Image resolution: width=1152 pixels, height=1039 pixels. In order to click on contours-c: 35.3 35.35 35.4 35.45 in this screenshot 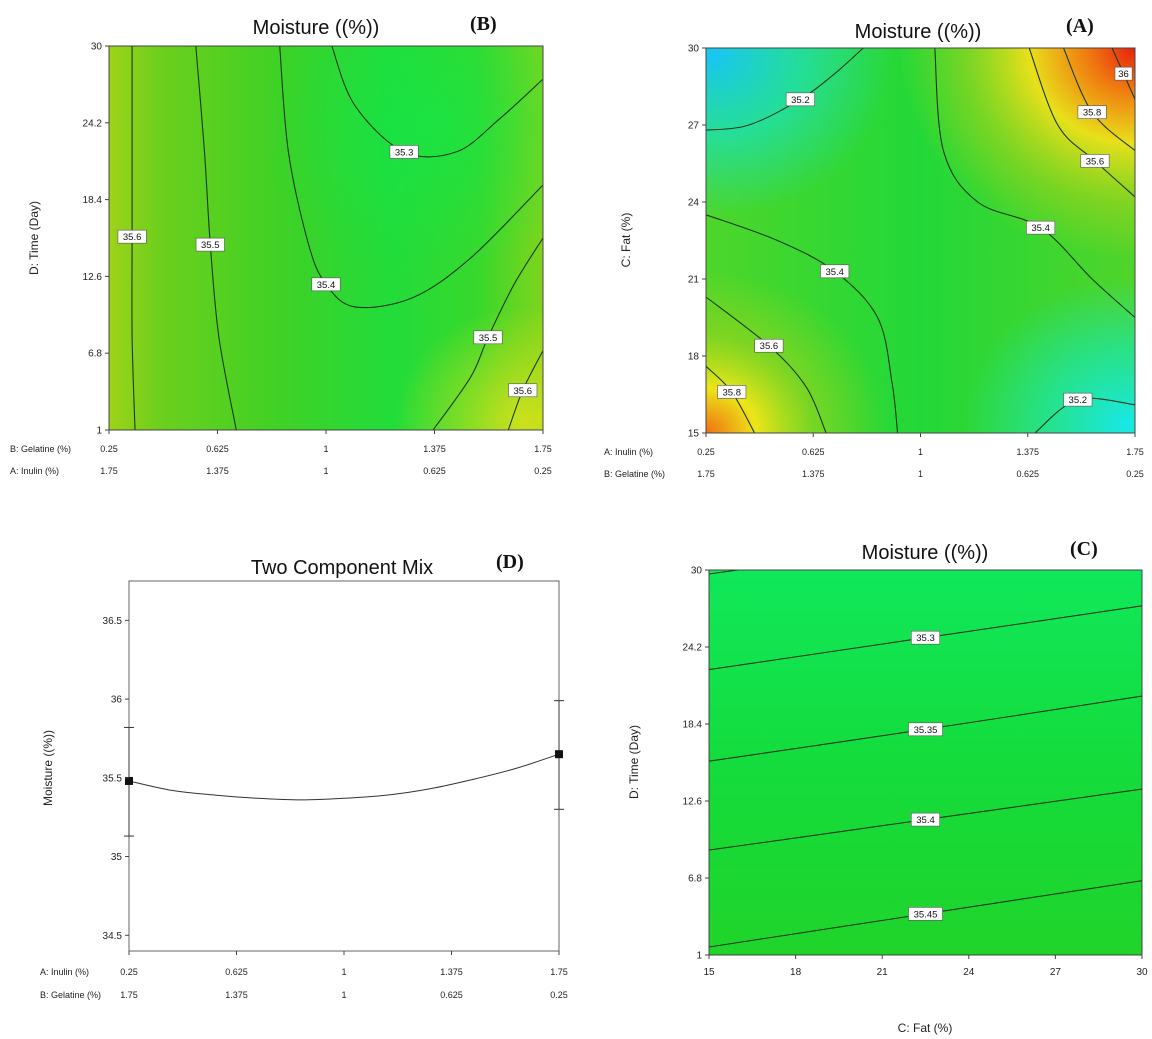, I will do `click(925, 758)`.